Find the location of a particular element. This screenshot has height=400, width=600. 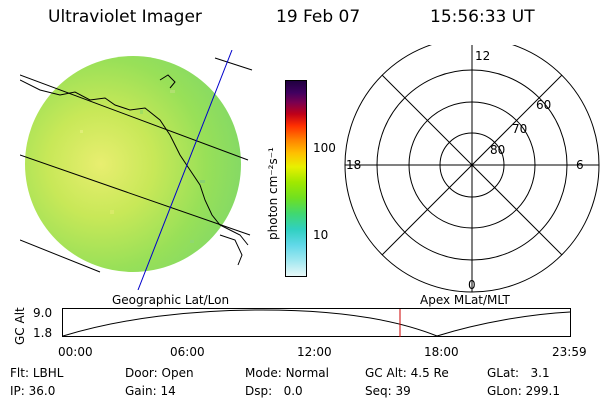

status-dsp: Dsp: 0.0 is located at coordinates (274, 391).